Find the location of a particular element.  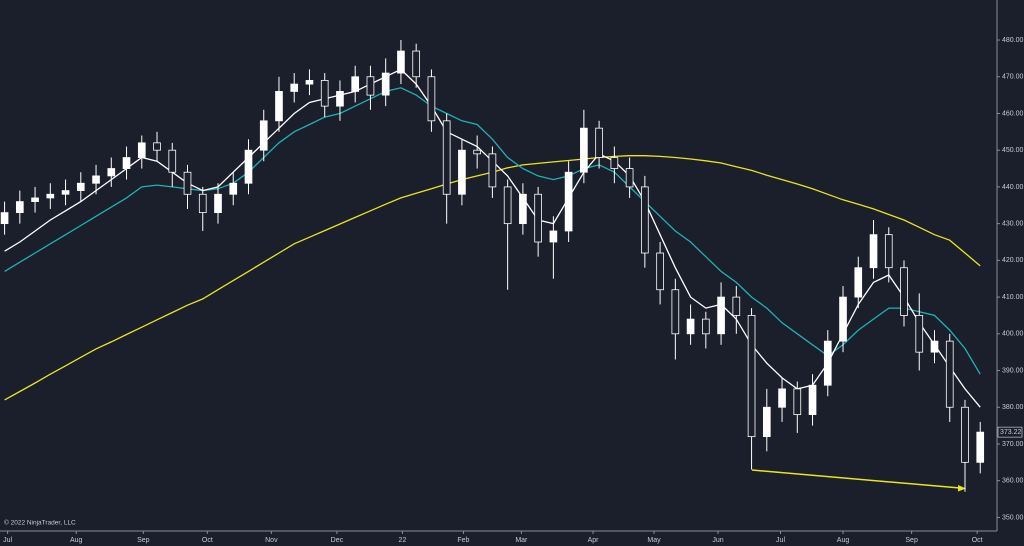

y-tick-label: 480.00 is located at coordinates (1013, 40).